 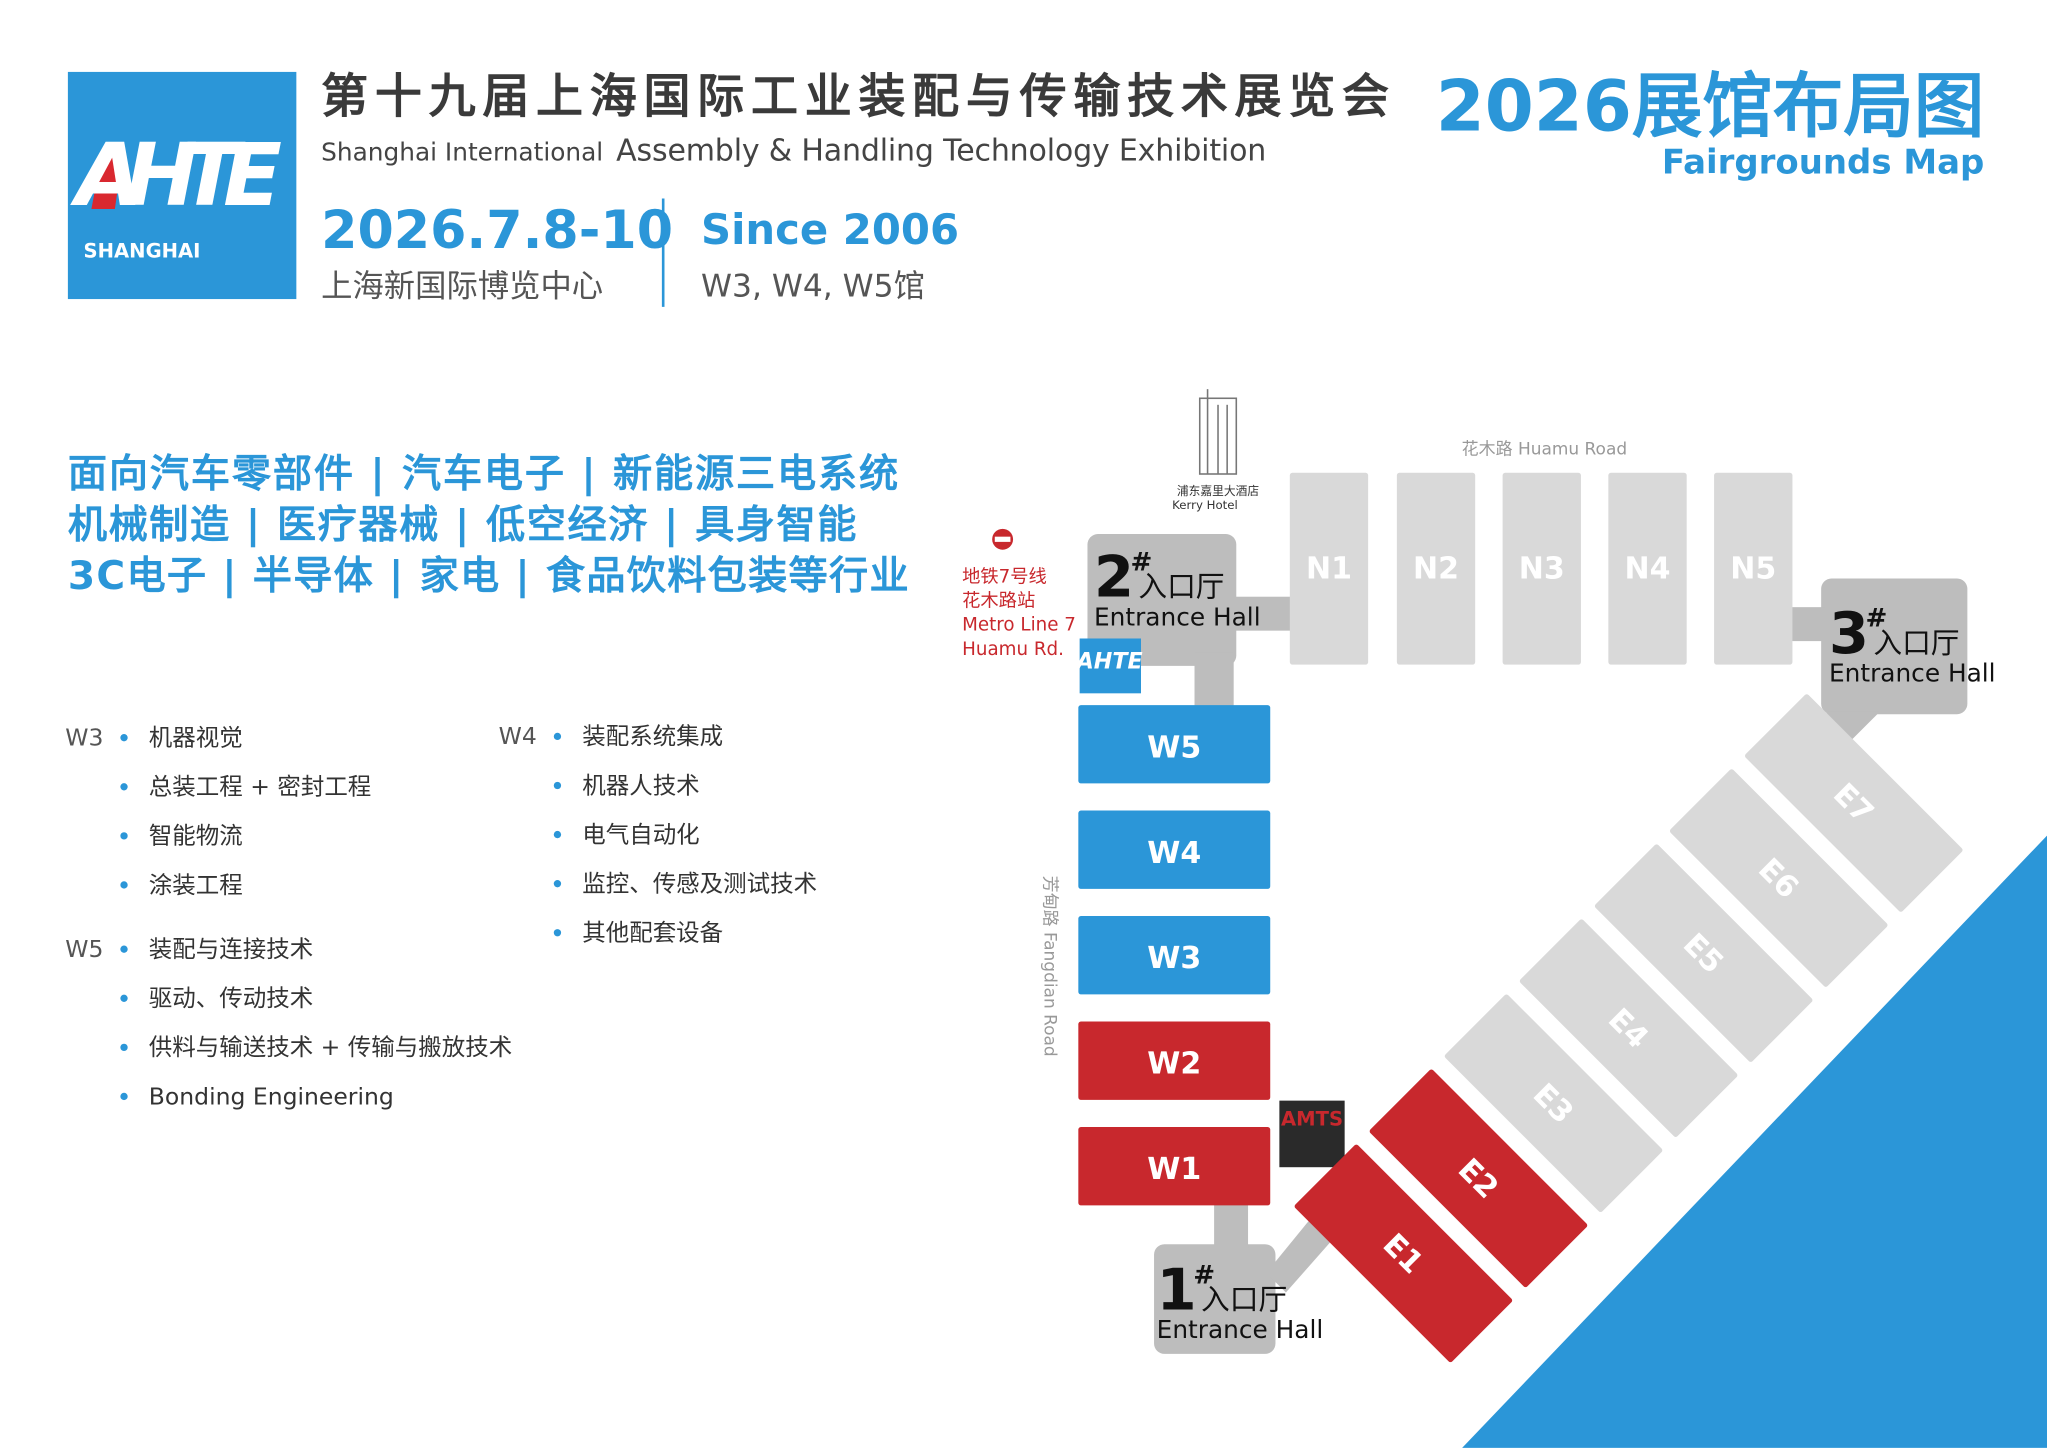 What do you see at coordinates (1177, 1290) in the screenshot?
I see `entrance-number: 1` at bounding box center [1177, 1290].